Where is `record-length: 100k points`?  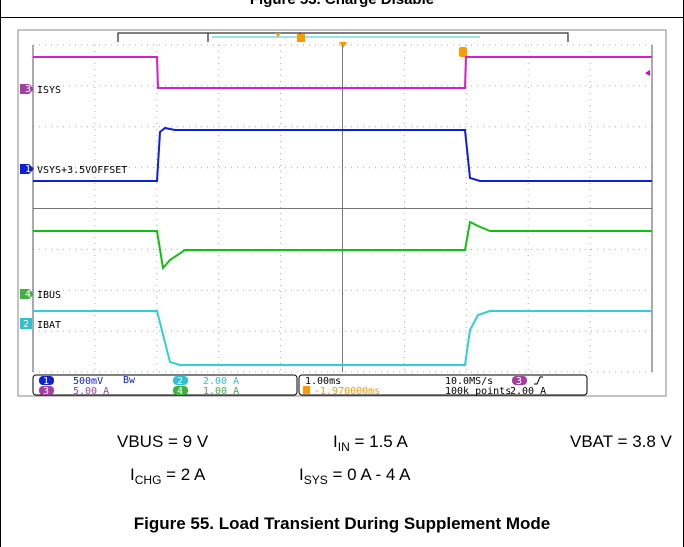 record-length: 100k points is located at coordinates (478, 391).